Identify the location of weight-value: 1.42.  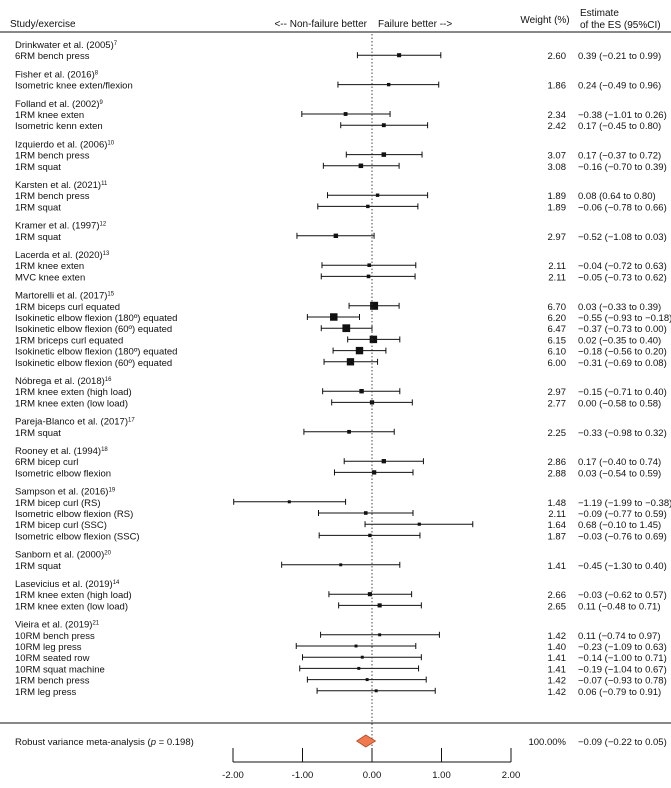
(557, 692).